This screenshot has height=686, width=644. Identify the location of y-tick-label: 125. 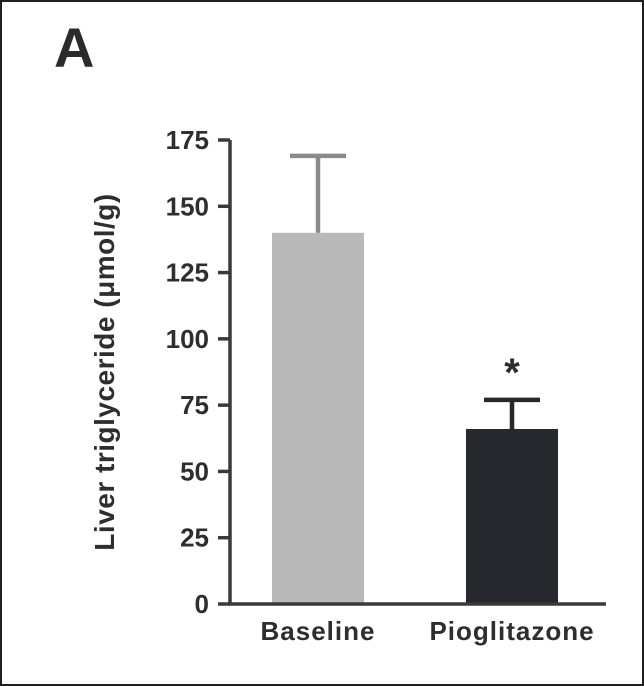
(187, 273).